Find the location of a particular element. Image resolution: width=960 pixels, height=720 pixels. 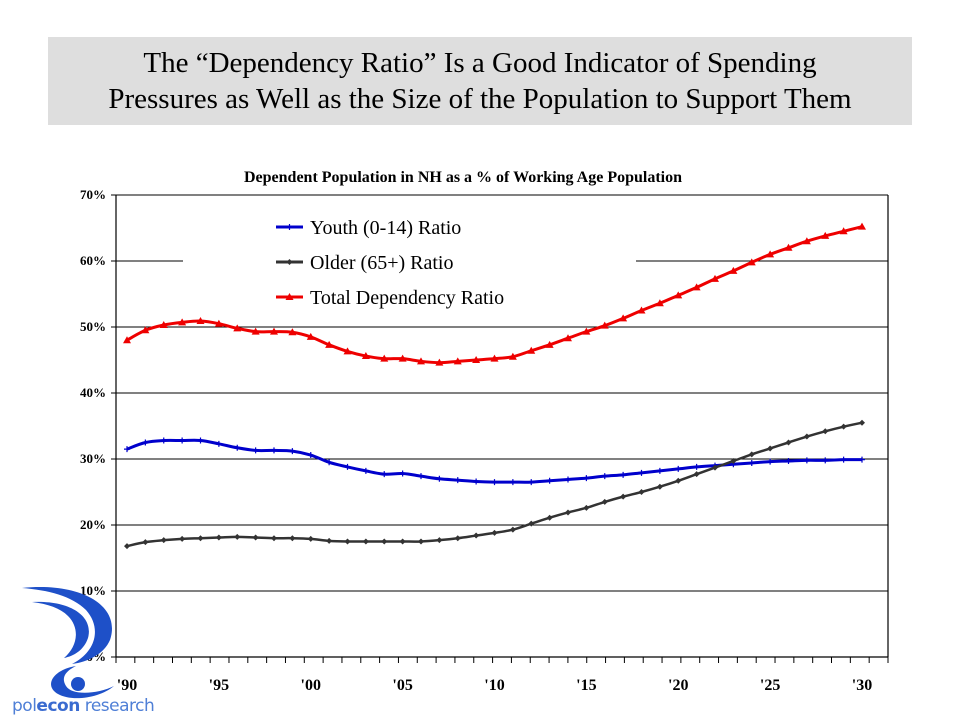

y-axis-ticks: 0%10%20%30%40%50%60%70% is located at coordinates (98, 425).